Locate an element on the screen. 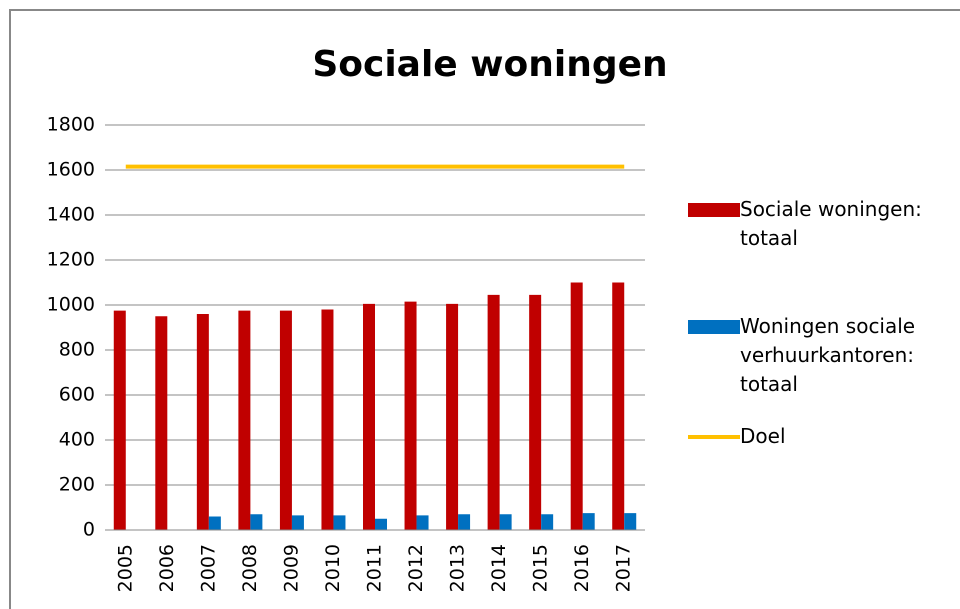 This screenshot has height=609, width=960. x-tick-label: 2007 is located at coordinates (208, 568).